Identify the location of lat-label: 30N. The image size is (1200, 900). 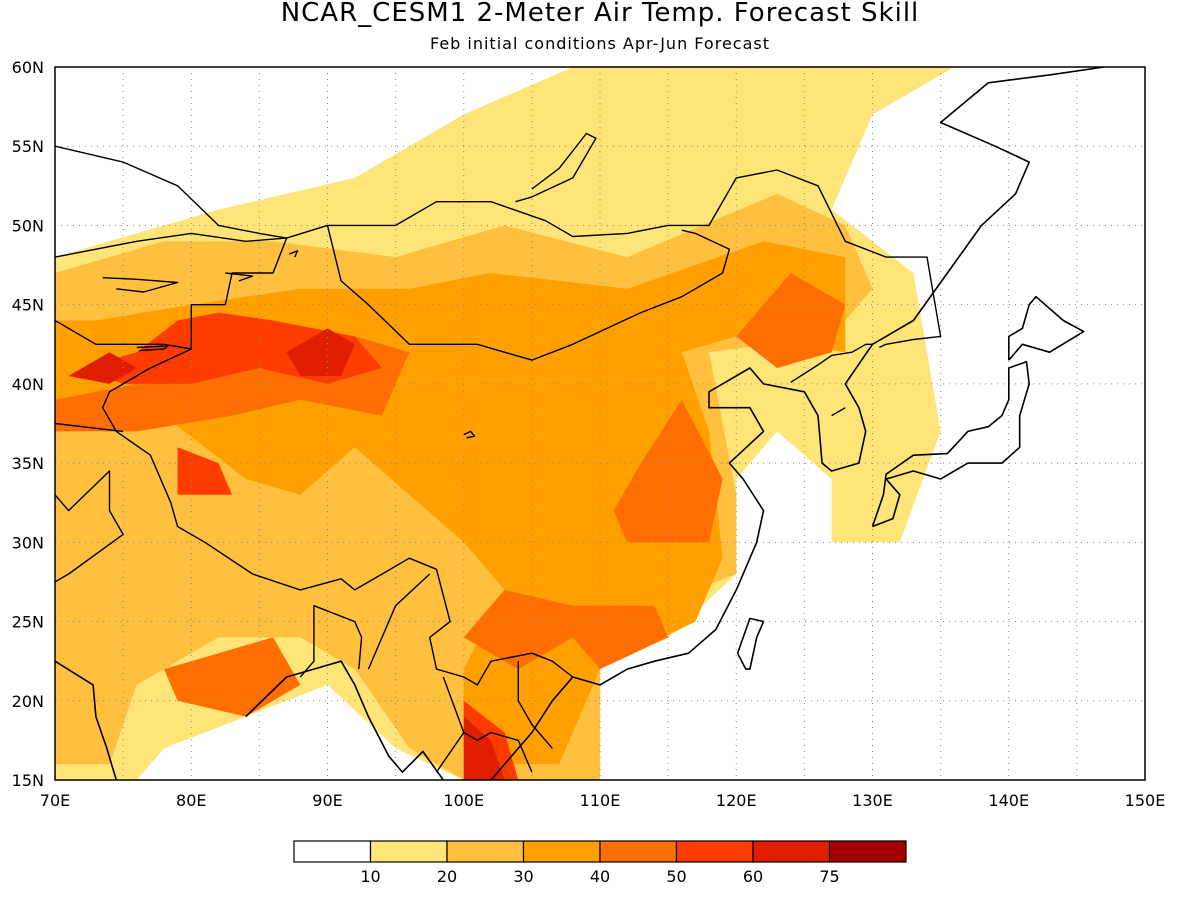
(28, 542).